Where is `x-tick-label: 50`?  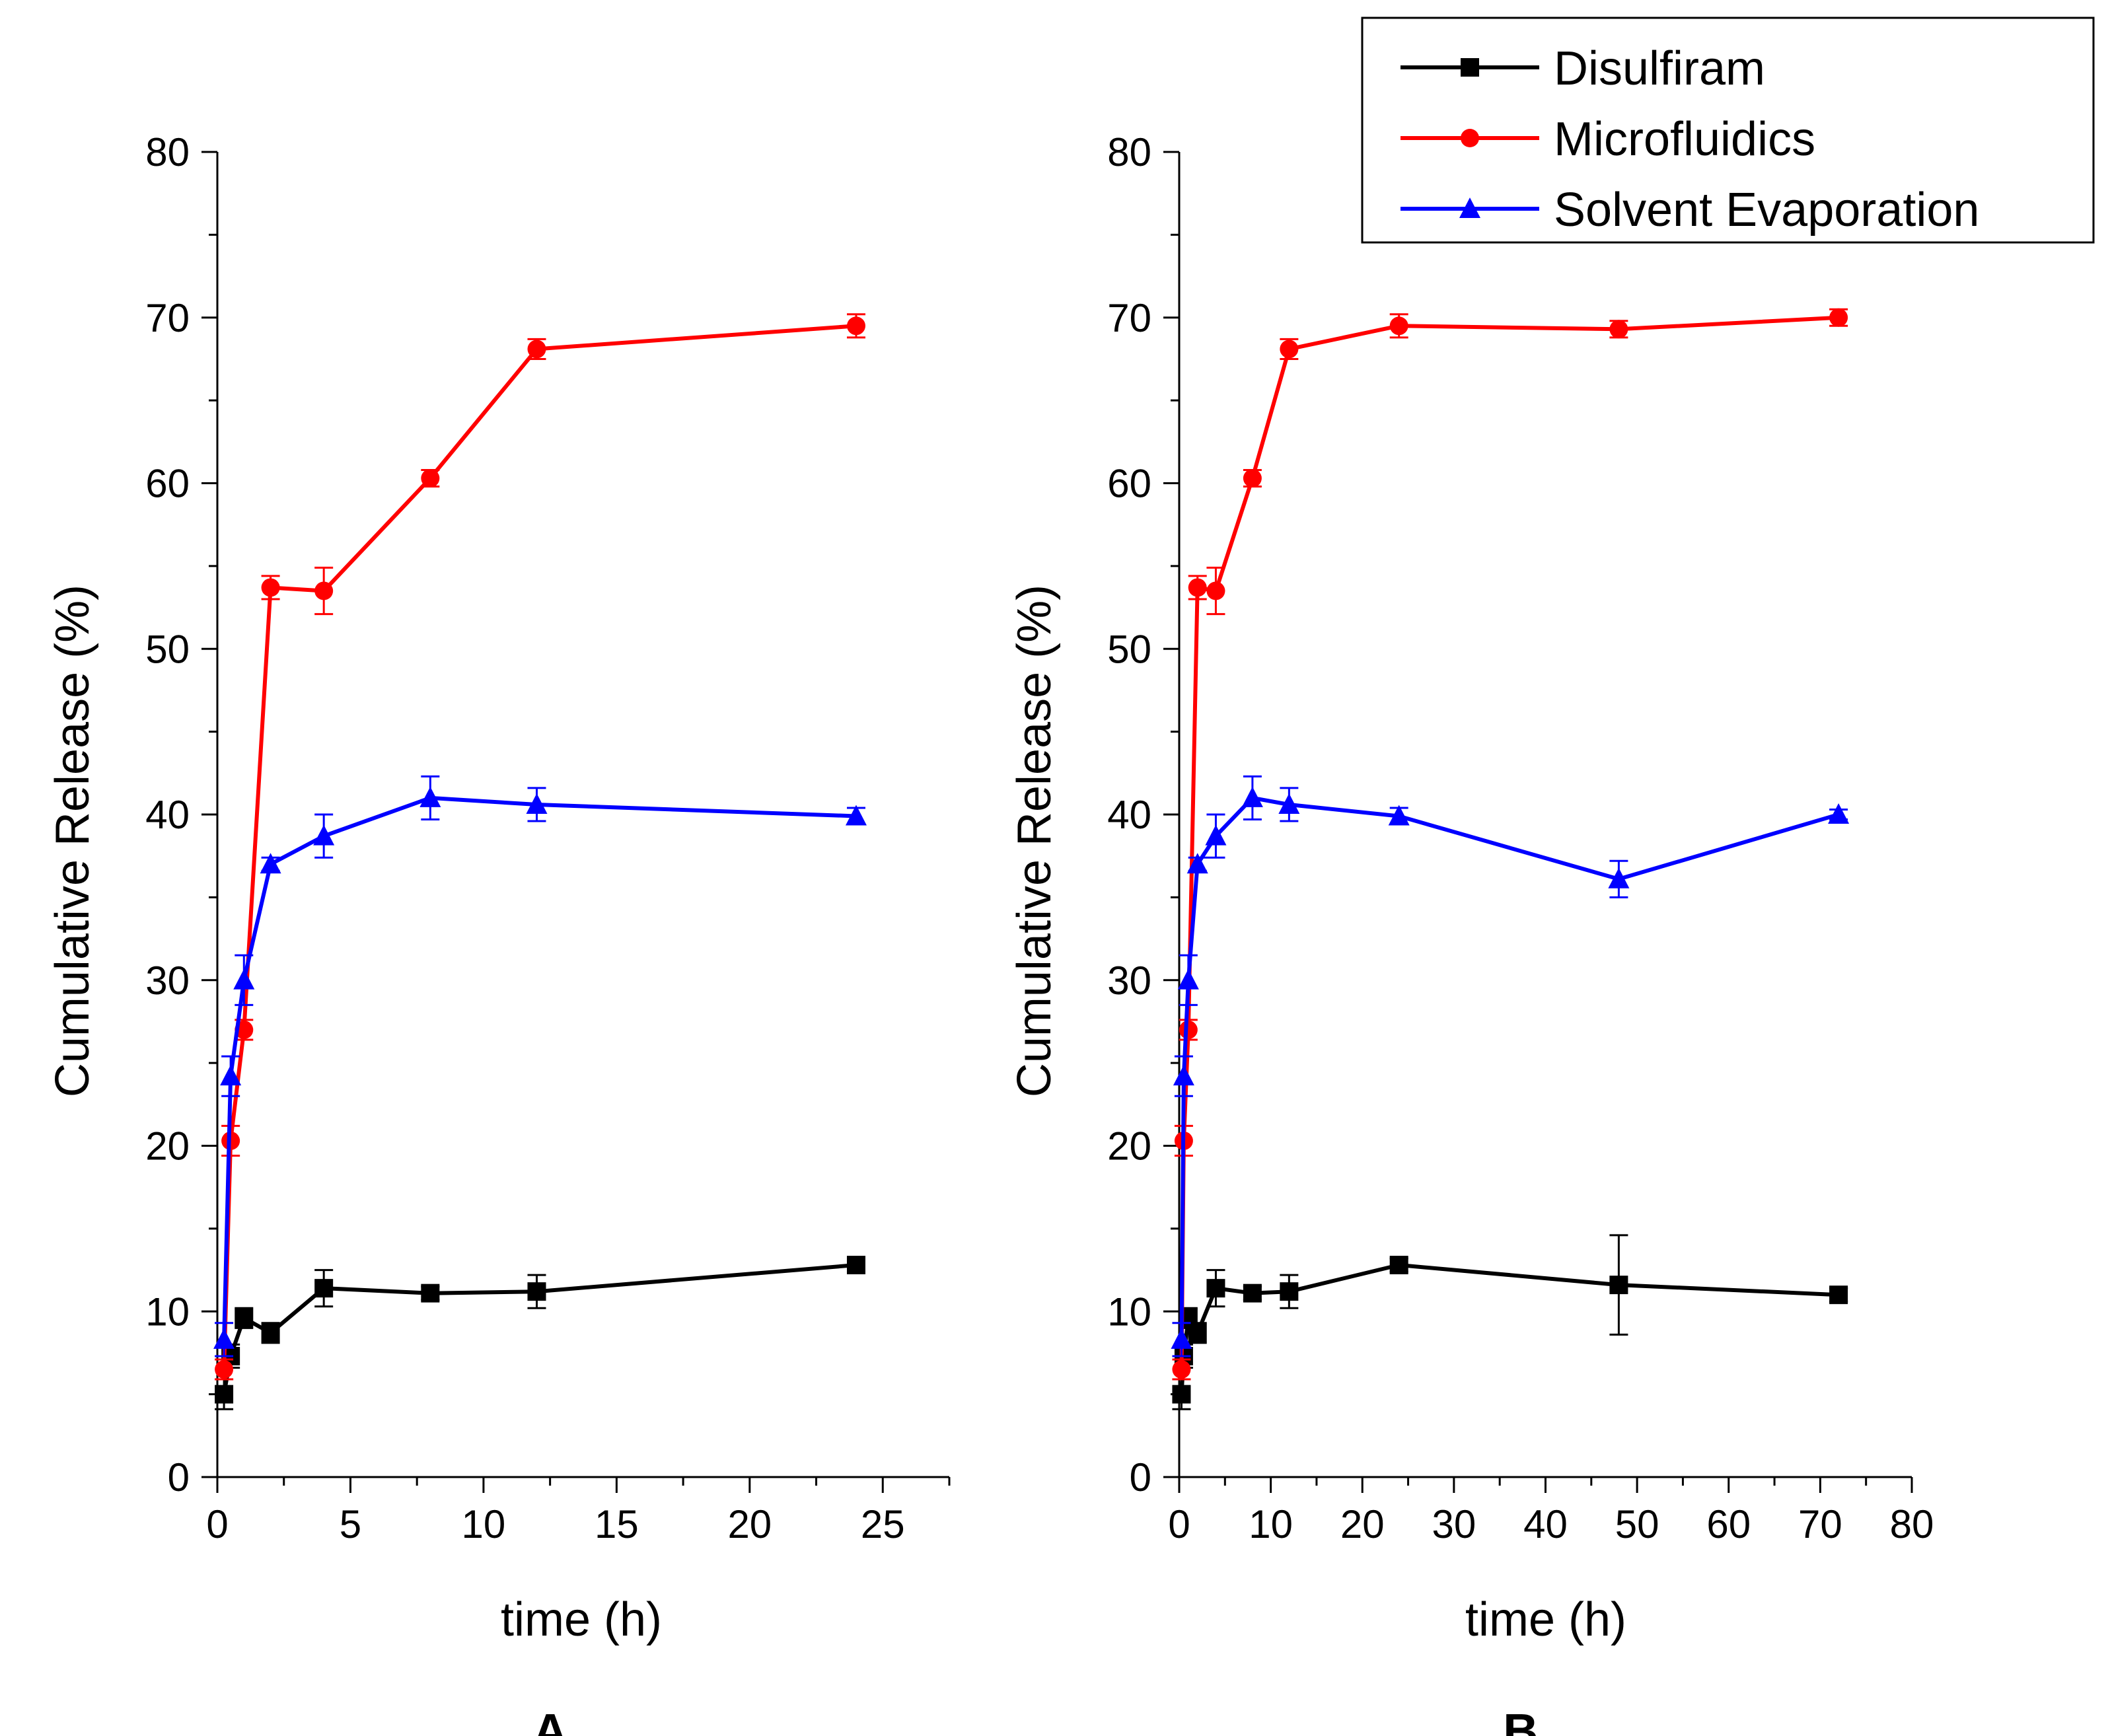
x-tick-label: 50 is located at coordinates (1637, 1524).